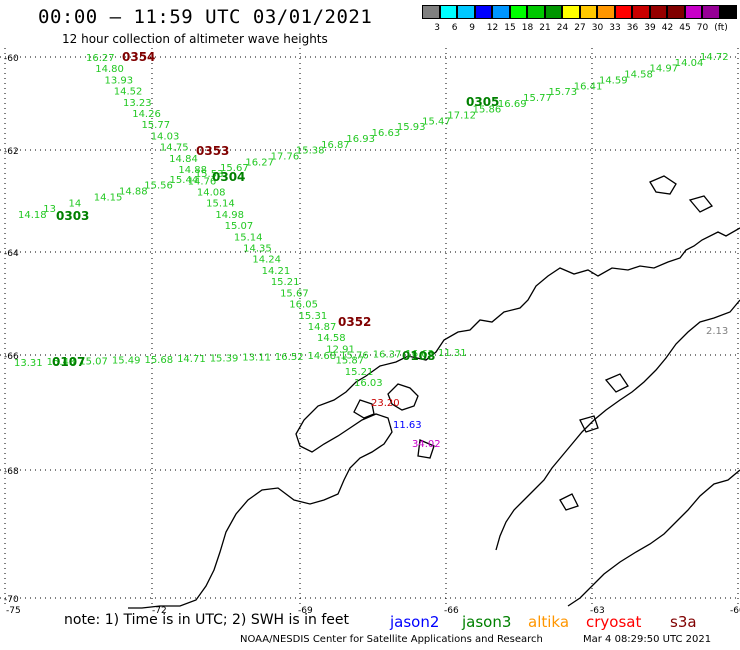  Describe the element at coordinates (650, 28) in the screenshot. I see `colorbar-tick: 39` at that location.